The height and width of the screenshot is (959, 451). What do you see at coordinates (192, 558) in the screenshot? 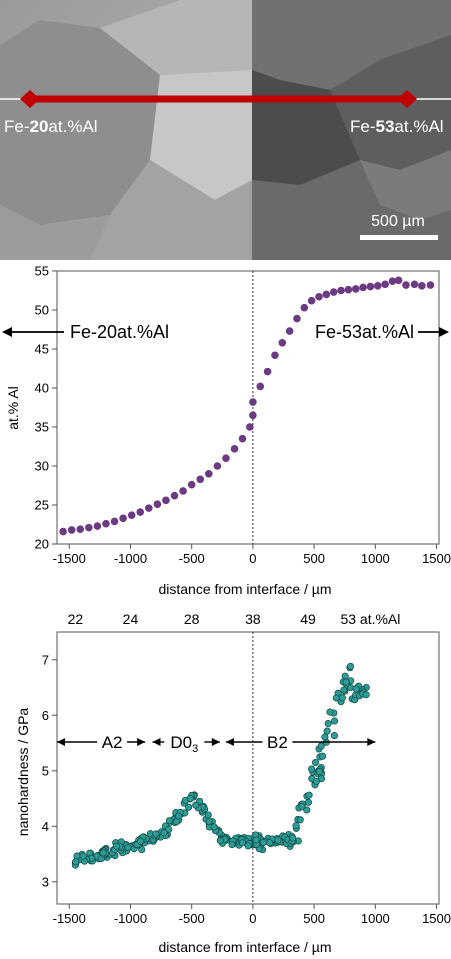
I see `chart1-x-tick-label: -500` at bounding box center [192, 558].